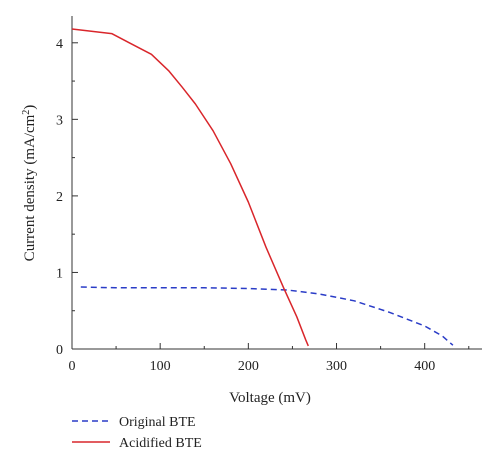  Describe the element at coordinates (59, 350) in the screenshot. I see `y-tick-label: 0` at that location.